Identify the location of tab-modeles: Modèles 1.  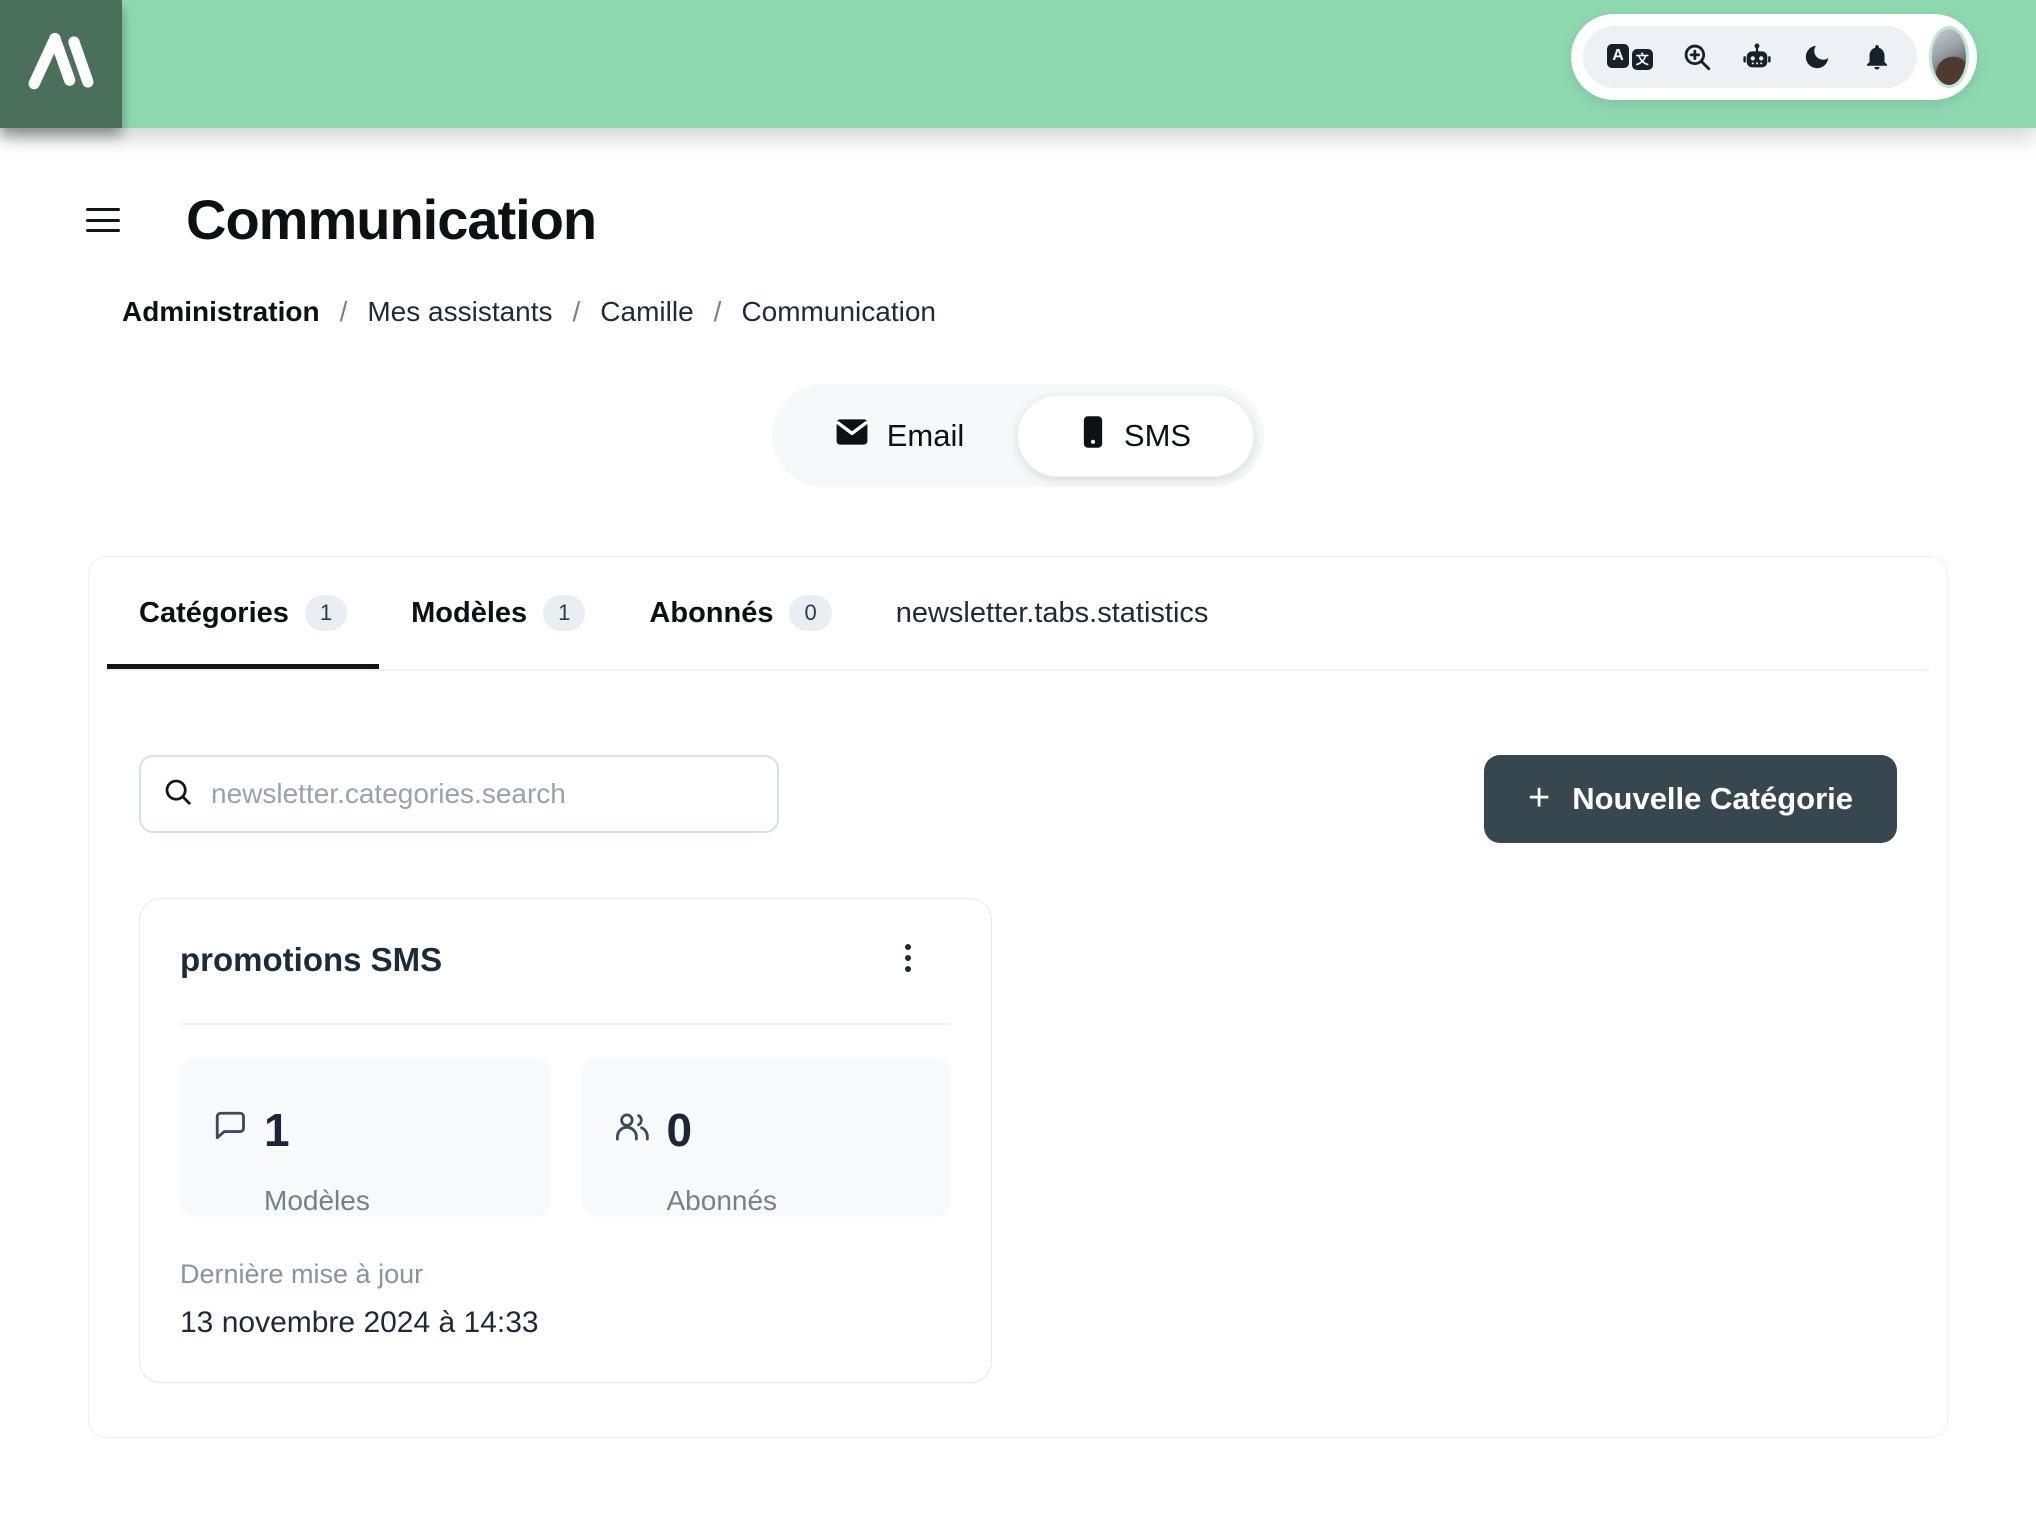
(498, 613).